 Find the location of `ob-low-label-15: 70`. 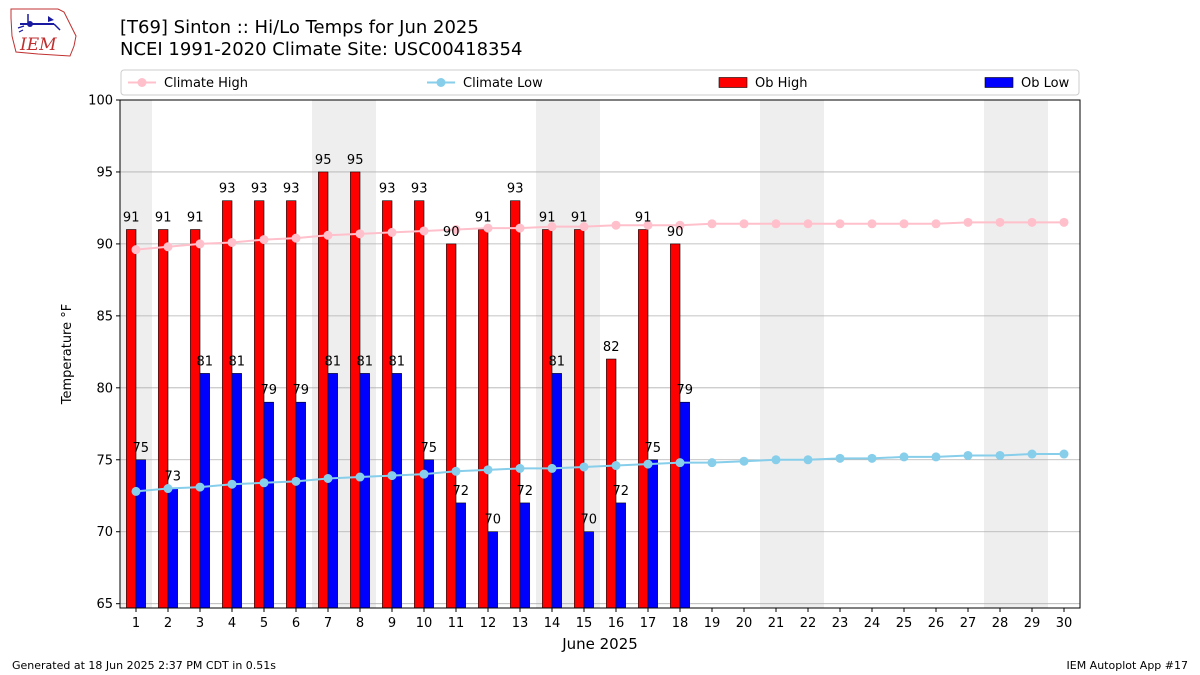

ob-low-label-15: 70 is located at coordinates (589, 520).